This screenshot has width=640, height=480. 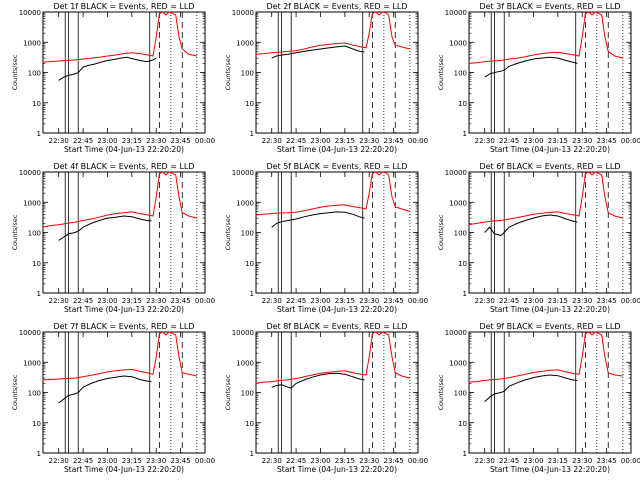 What do you see at coordinates (549, 326) in the screenshot?
I see `panel-title: Det 9f BLACK = Events, RED = LLD` at bounding box center [549, 326].